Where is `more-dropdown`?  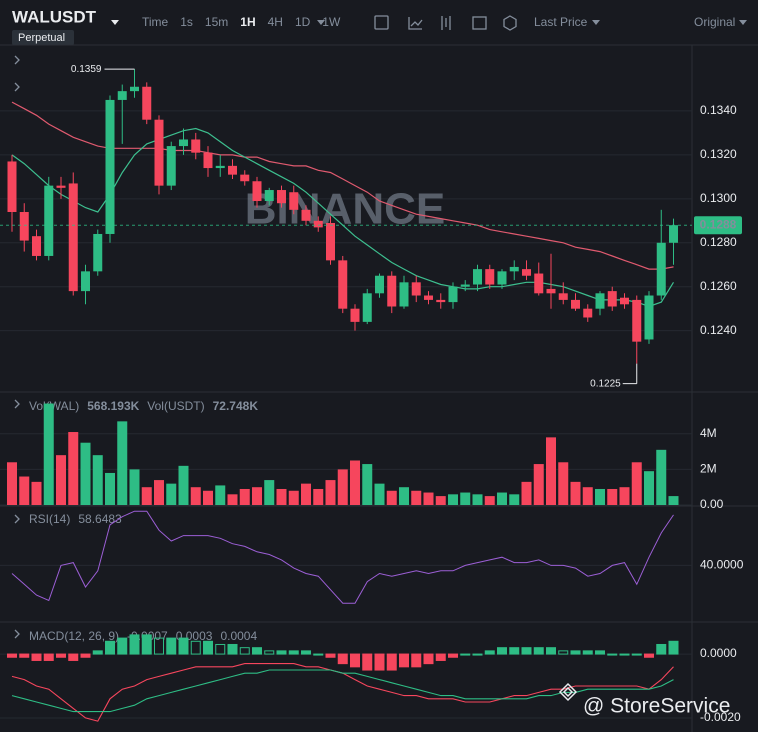
more-dropdown is located at coordinates (321, 22).